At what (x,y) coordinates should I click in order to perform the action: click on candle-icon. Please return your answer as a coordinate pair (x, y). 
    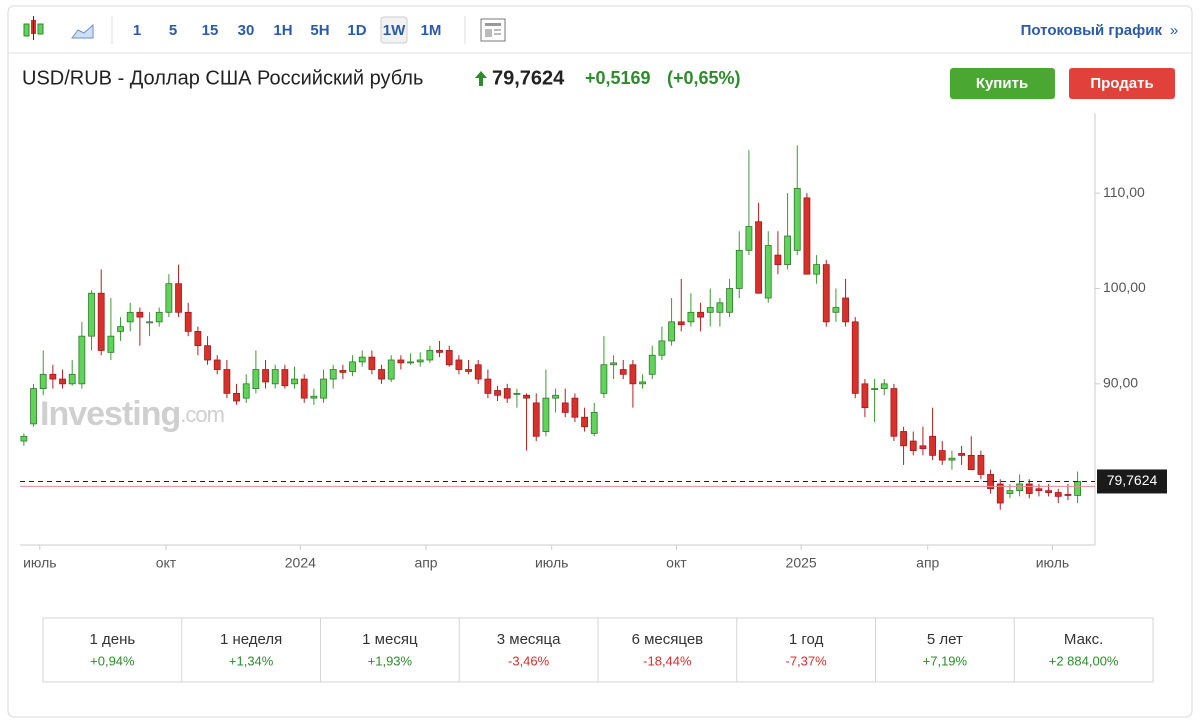
    Looking at the image, I should click on (33, 28).